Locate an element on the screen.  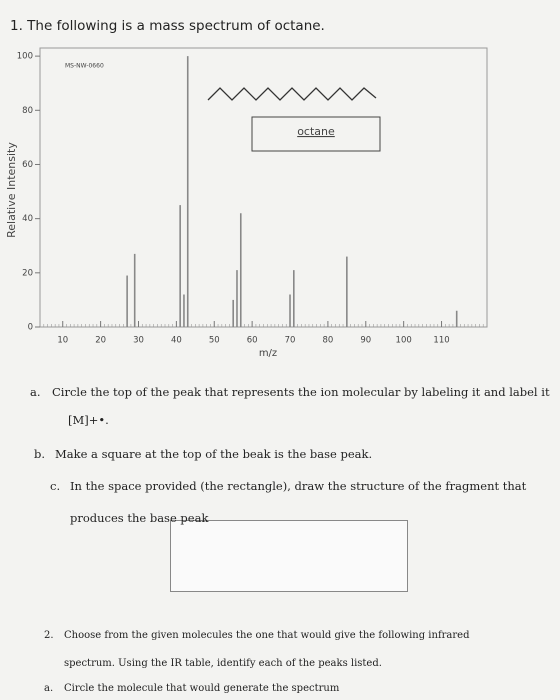
text: b. is located at coordinates (40, 454).